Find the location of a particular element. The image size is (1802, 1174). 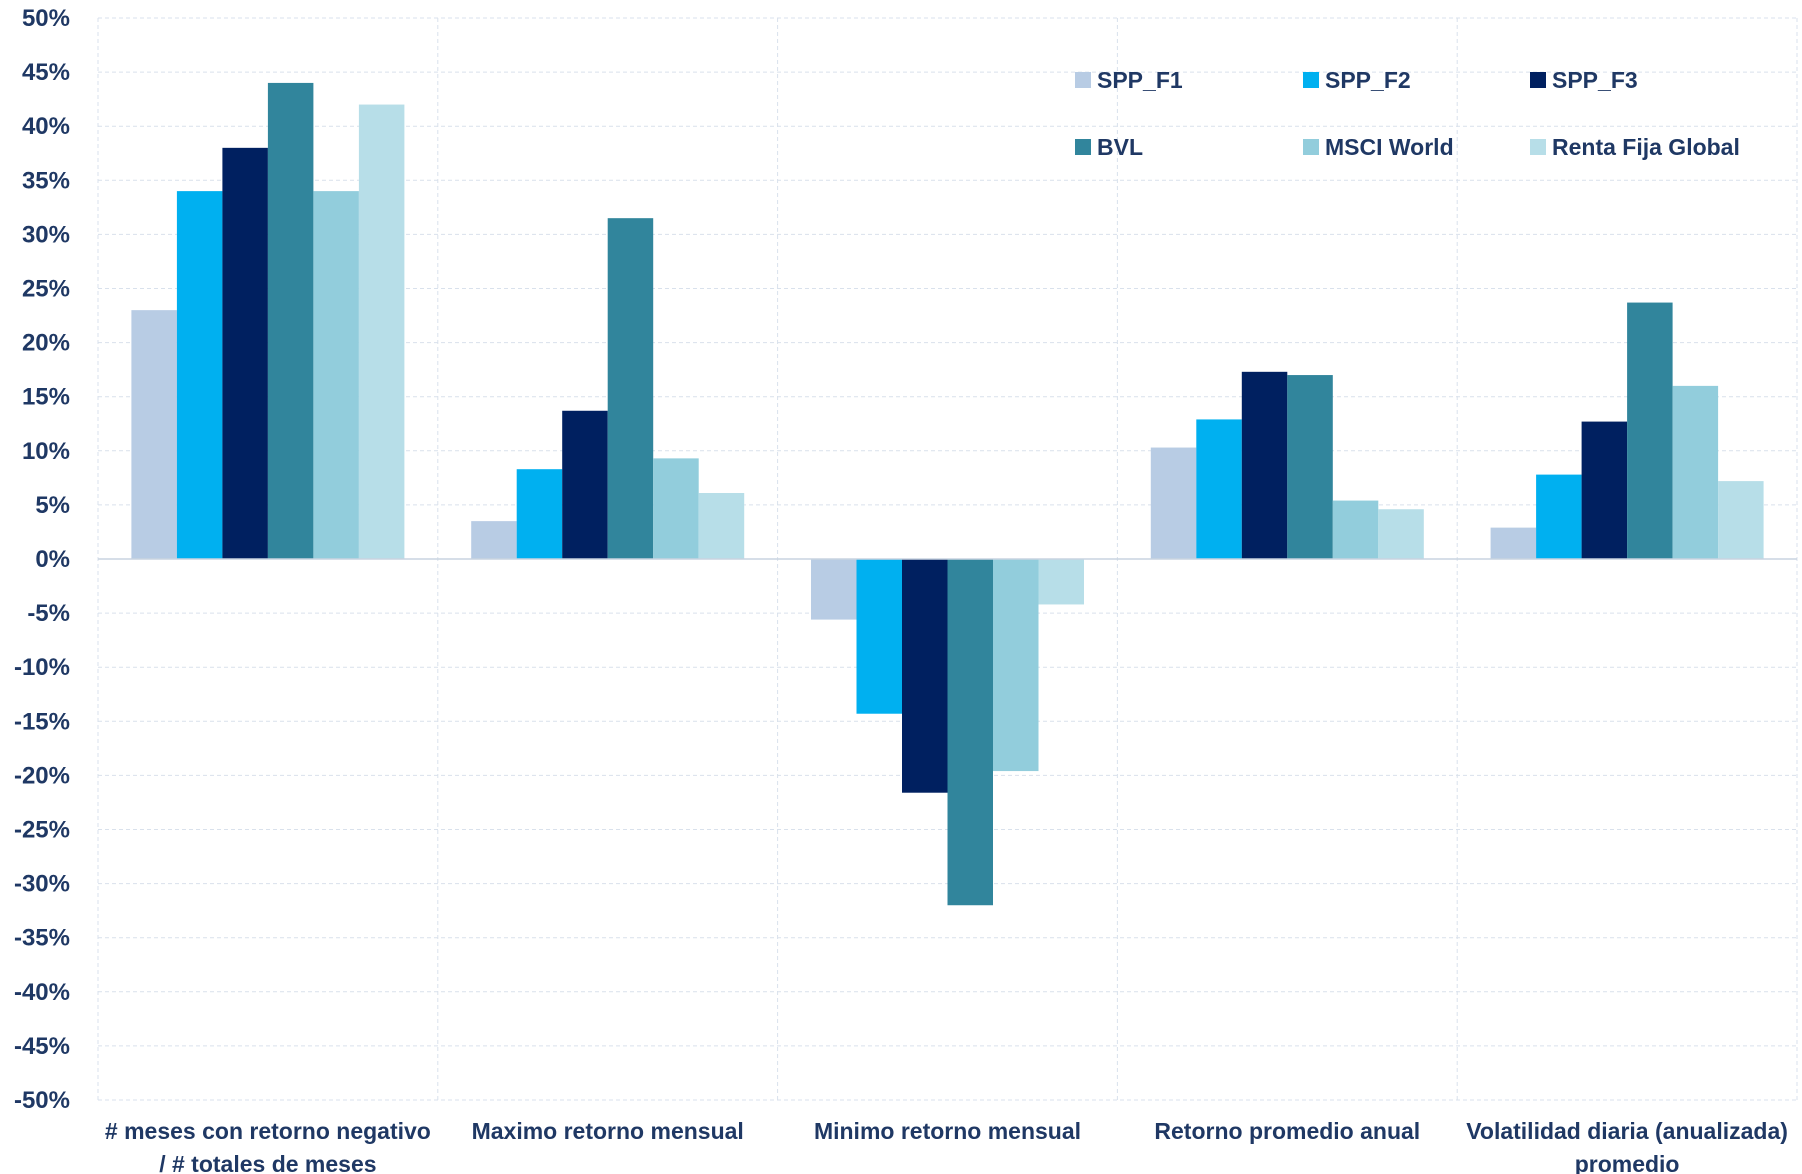

legend-item: BVL is located at coordinates (1109, 147).